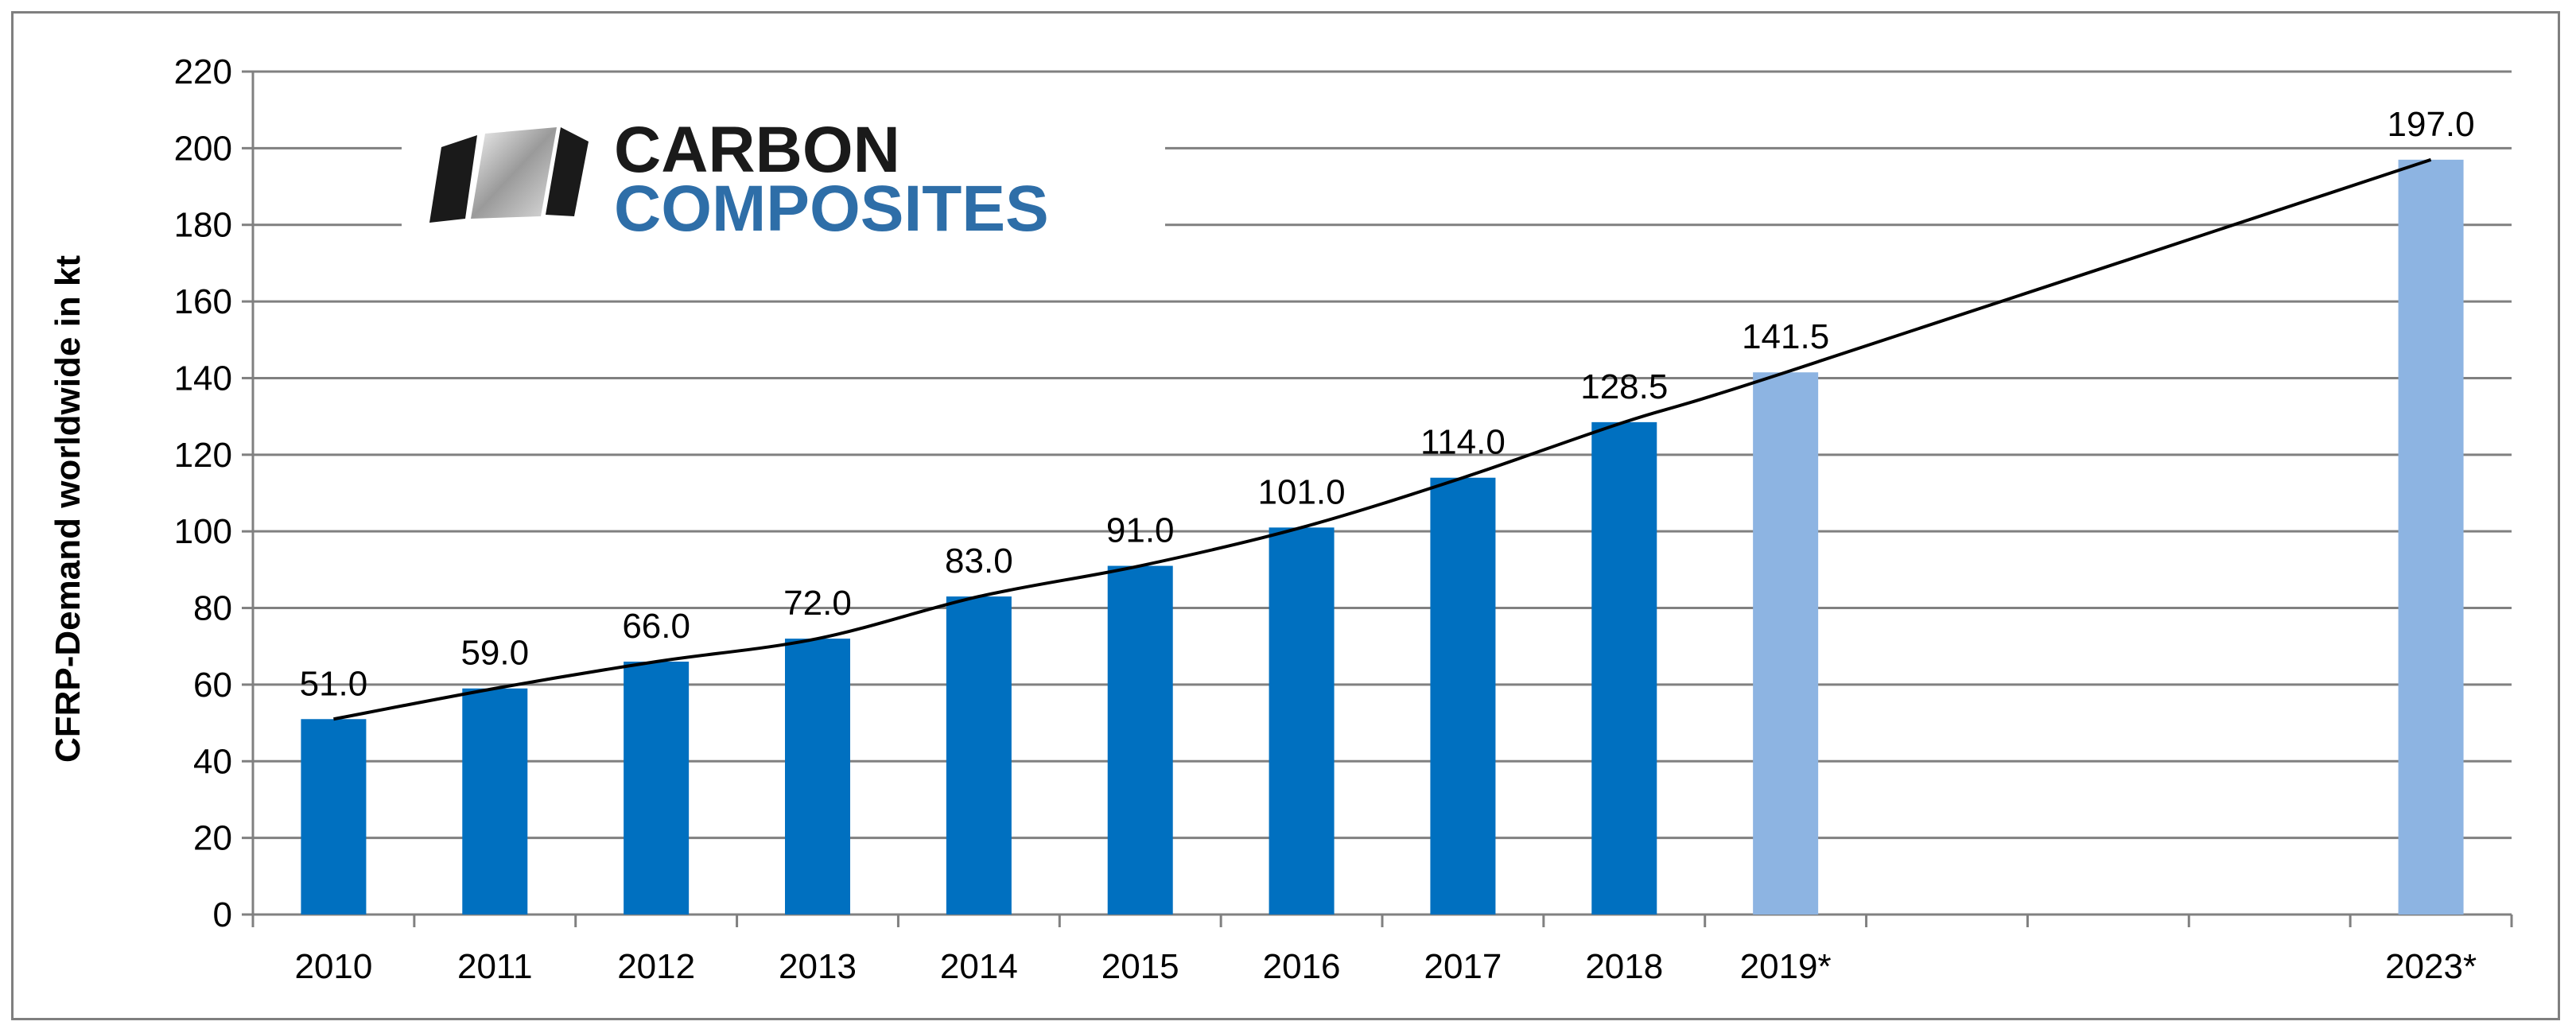 This screenshot has width=2576, height=1033. What do you see at coordinates (1463, 966) in the screenshot?
I see `x-tick-label: 2017` at bounding box center [1463, 966].